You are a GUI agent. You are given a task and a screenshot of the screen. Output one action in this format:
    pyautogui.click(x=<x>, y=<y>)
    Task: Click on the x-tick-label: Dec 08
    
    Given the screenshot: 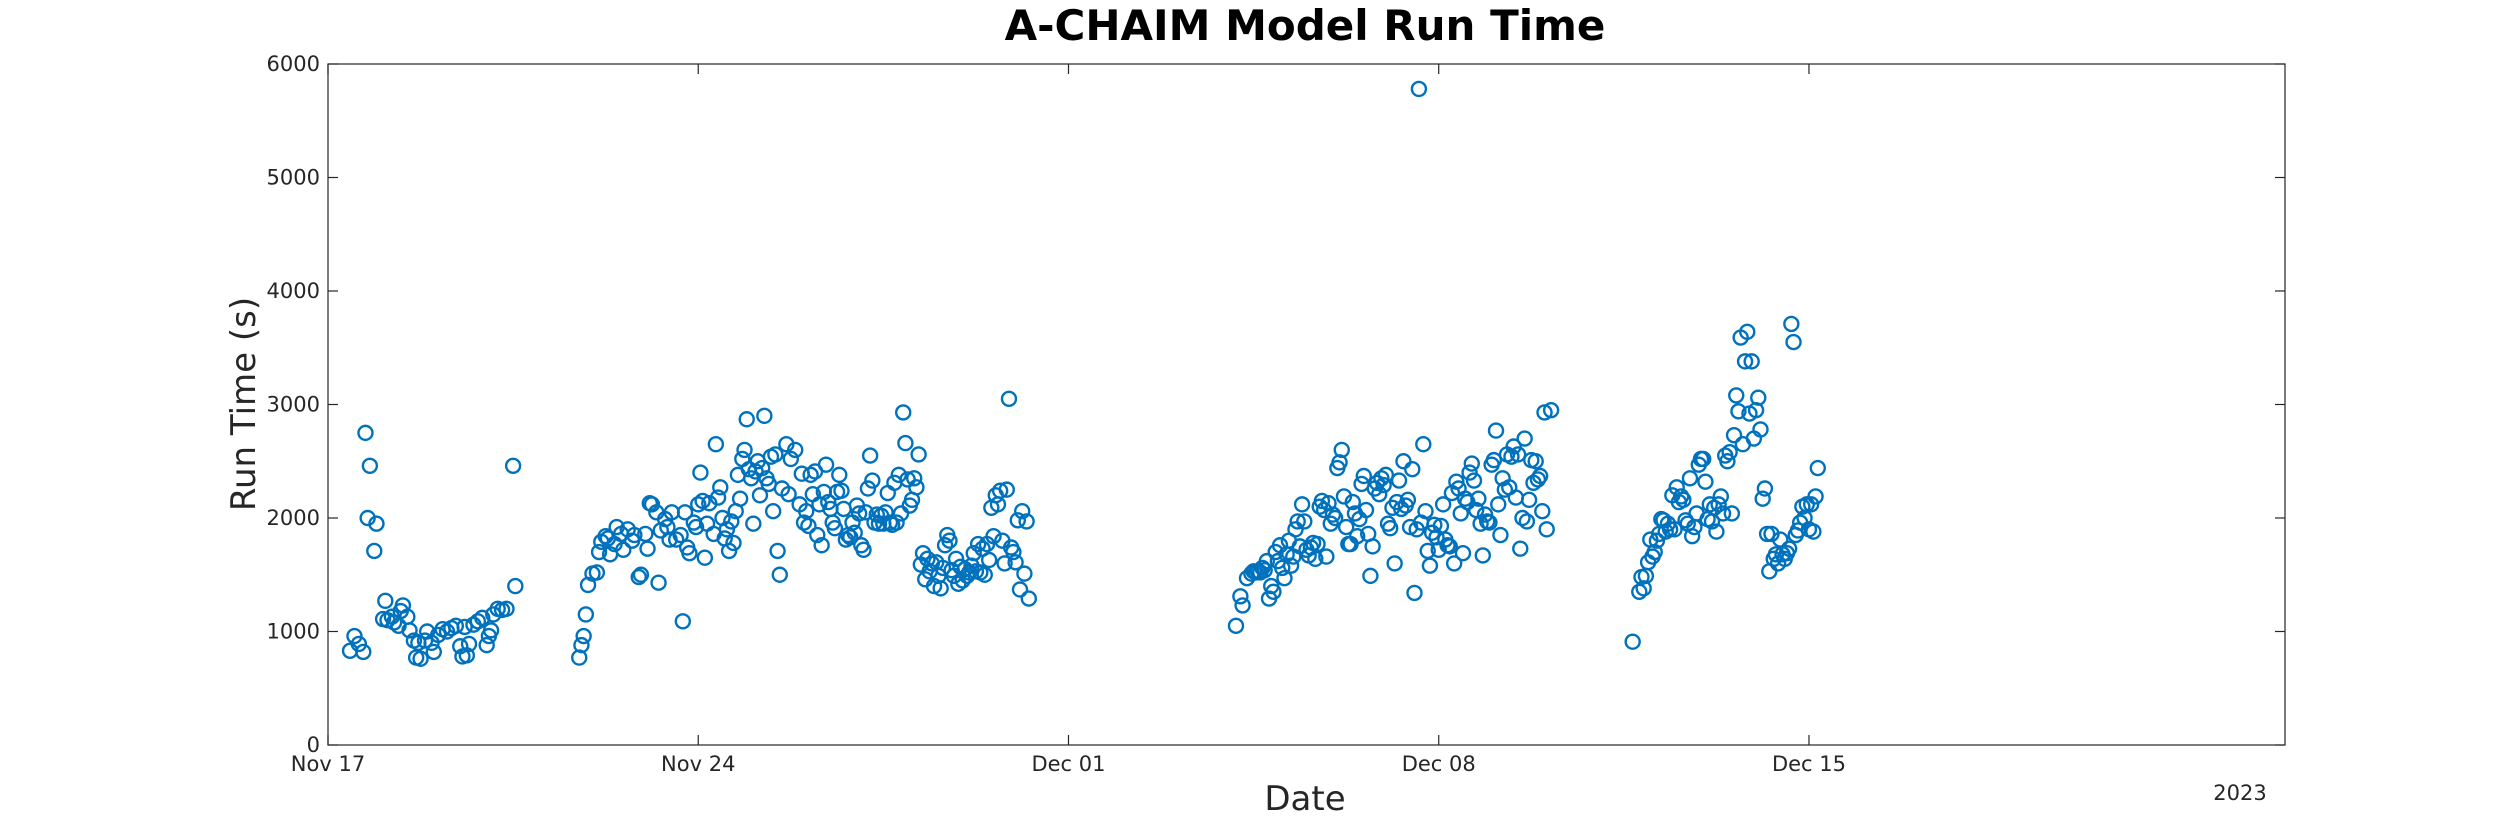 What is the action you would take?
    pyautogui.click(x=1439, y=764)
    